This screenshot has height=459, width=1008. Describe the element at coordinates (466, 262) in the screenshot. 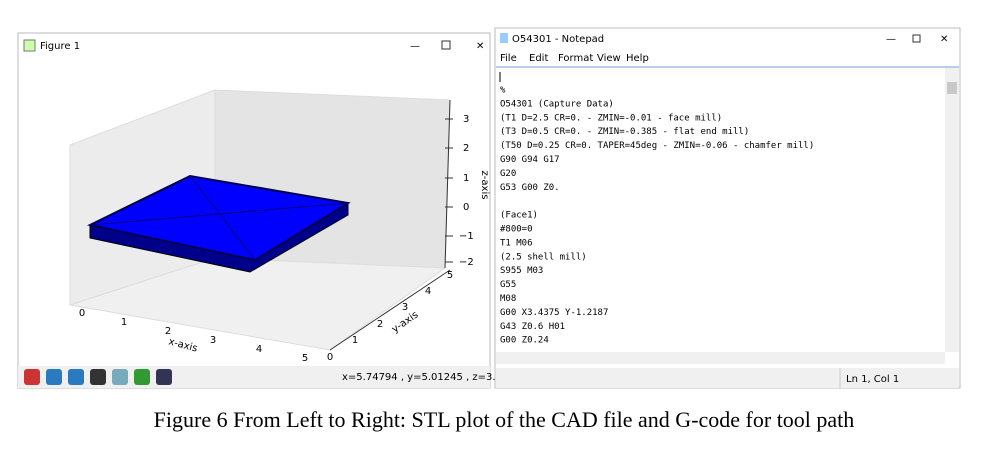

I see `z-tick-label: −2` at that location.